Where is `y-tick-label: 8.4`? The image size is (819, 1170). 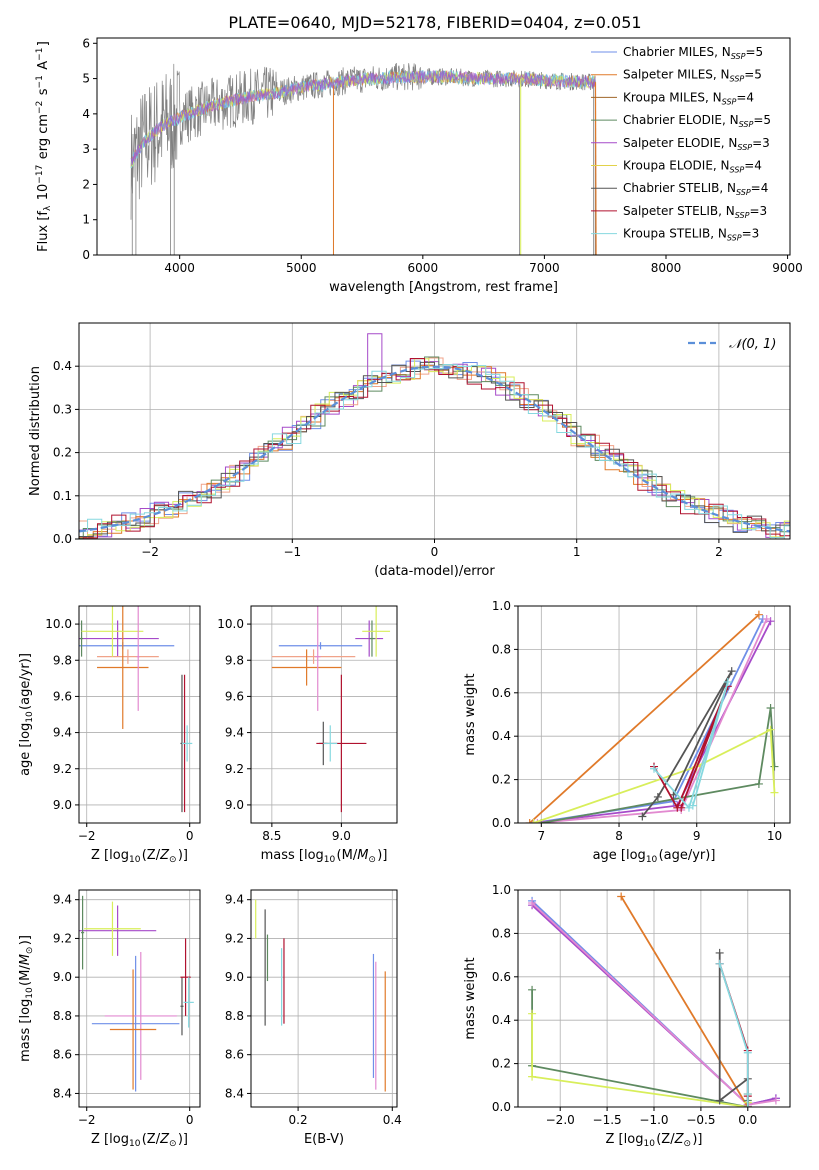
y-tick-label: 8.4 is located at coordinates (62, 1093).